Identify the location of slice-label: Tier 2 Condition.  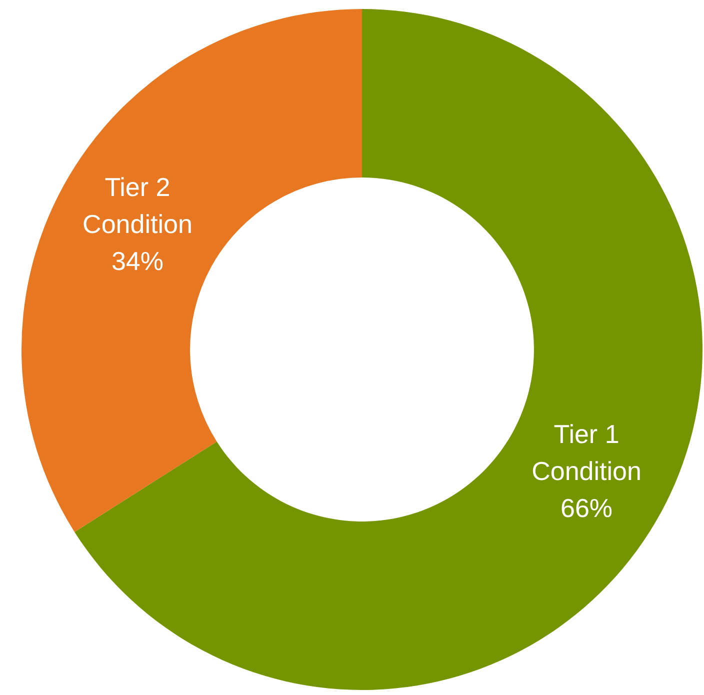
(137, 206).